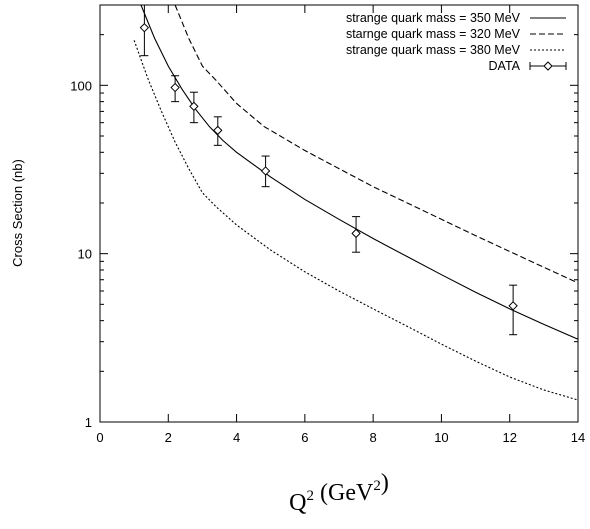  What do you see at coordinates (344, 493) in the screenshot?
I see `x-axis-label-part: (GeV` at bounding box center [344, 493].